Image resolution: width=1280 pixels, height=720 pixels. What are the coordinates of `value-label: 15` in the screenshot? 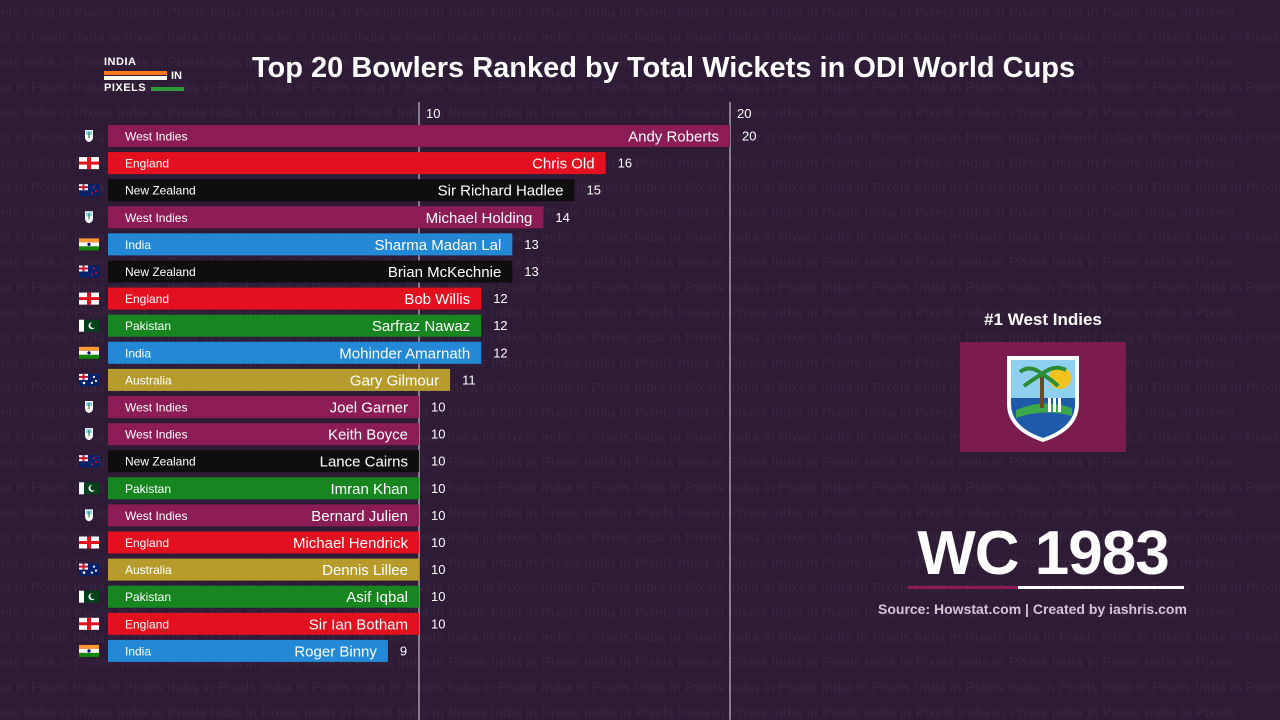 It's located at (594, 190).